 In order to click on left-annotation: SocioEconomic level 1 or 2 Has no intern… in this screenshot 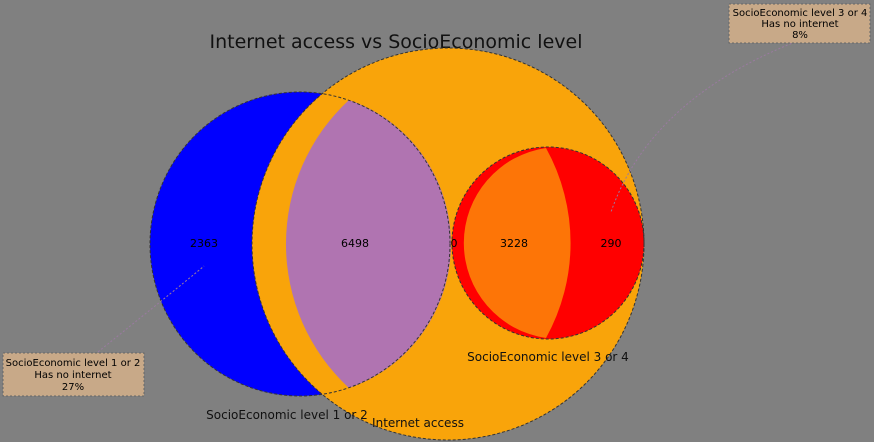, I will do `click(73, 374)`.